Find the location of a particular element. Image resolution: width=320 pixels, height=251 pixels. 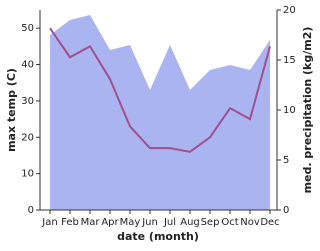

x-tick-label: Aug is located at coordinates (190, 222).